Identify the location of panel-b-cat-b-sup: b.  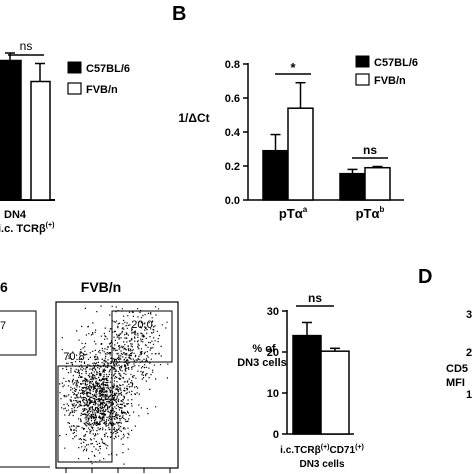
(381, 209).